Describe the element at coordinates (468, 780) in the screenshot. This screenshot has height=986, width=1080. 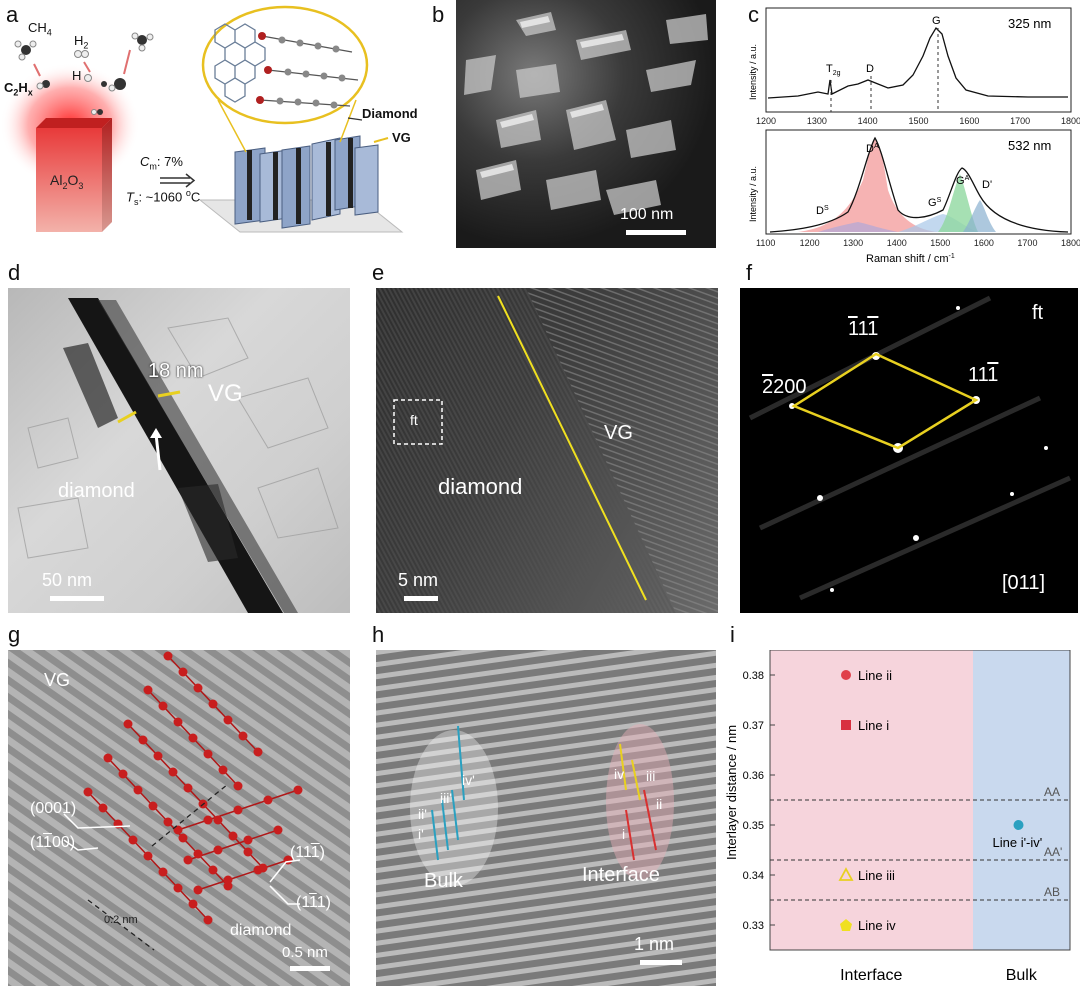
I see `bulk-line-label-iv: iv'` at that location.